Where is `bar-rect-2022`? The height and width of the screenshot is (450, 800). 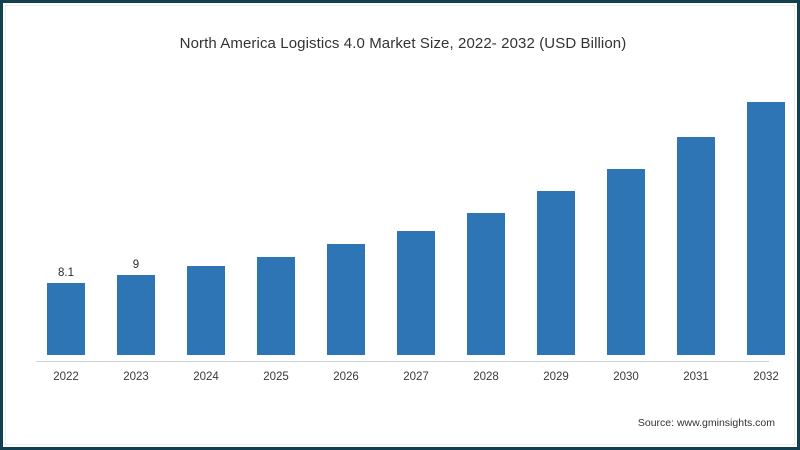
bar-rect-2022 is located at coordinates (66, 319).